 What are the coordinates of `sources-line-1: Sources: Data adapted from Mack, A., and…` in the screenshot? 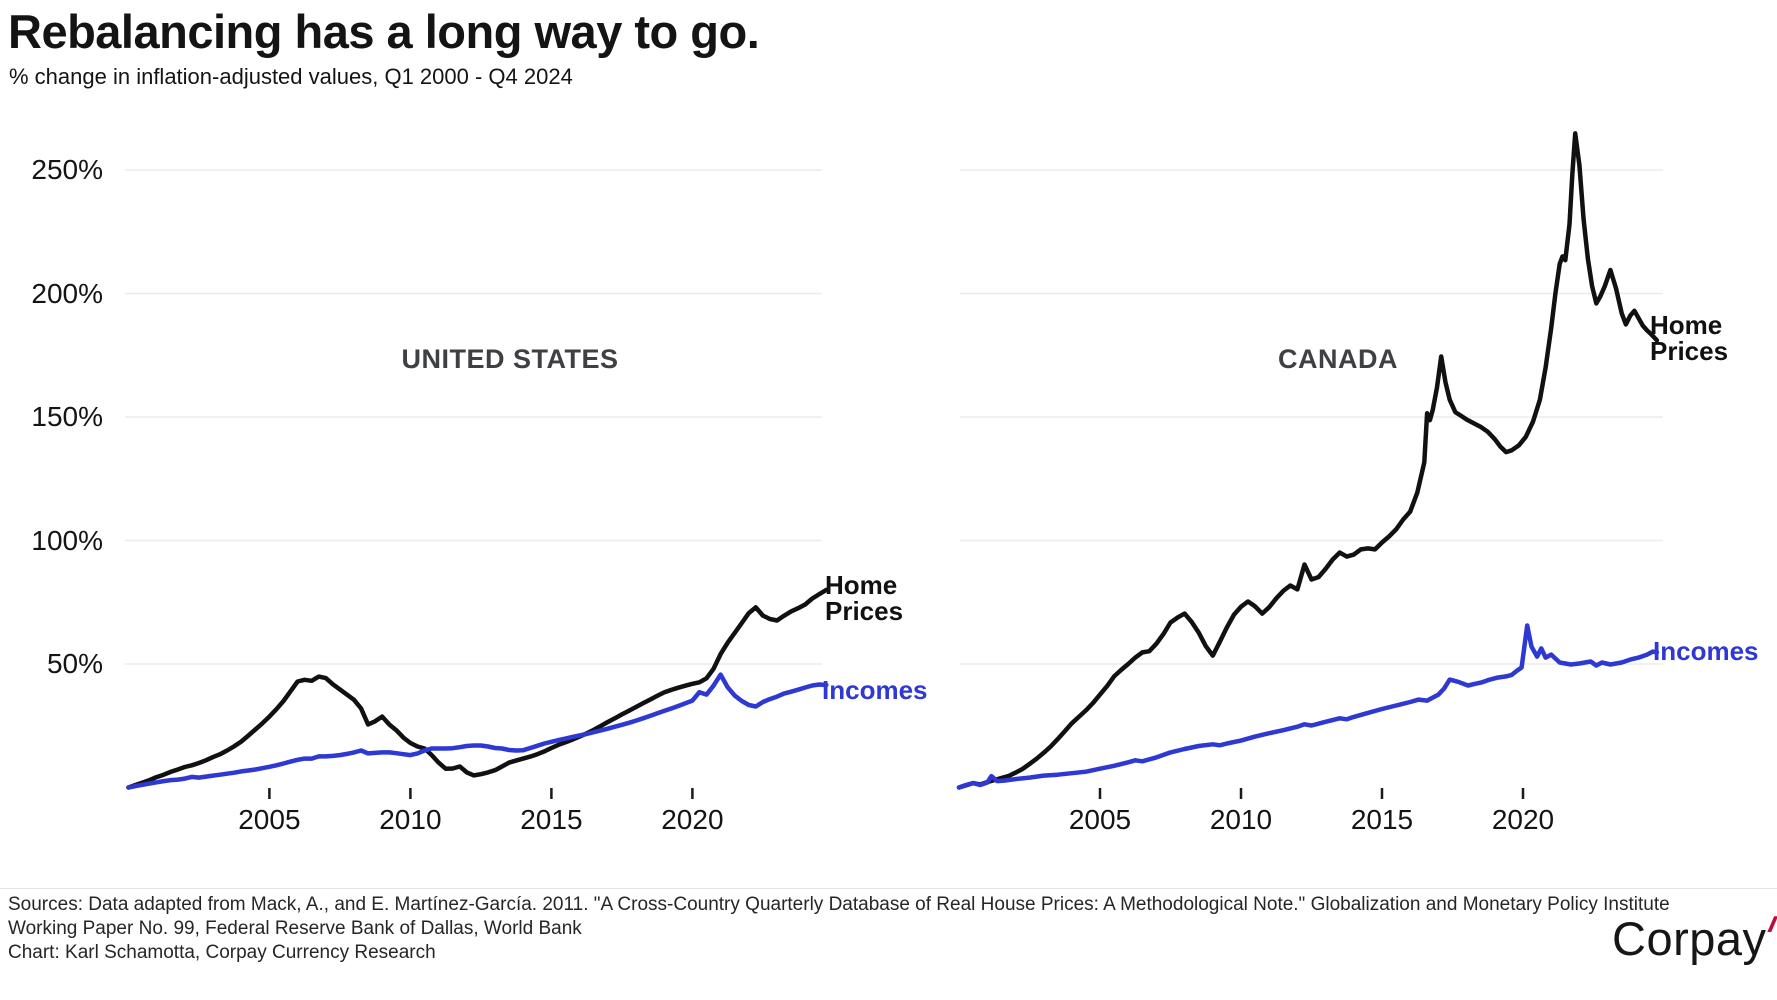 It's located at (839, 904).